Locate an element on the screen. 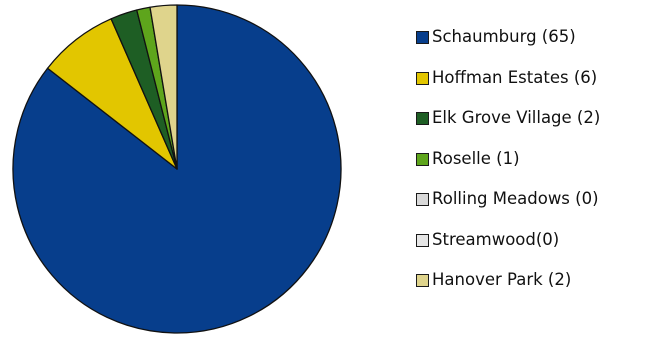 The height and width of the screenshot is (339, 662). legend-swatch-elk-grove-village is located at coordinates (422, 118).